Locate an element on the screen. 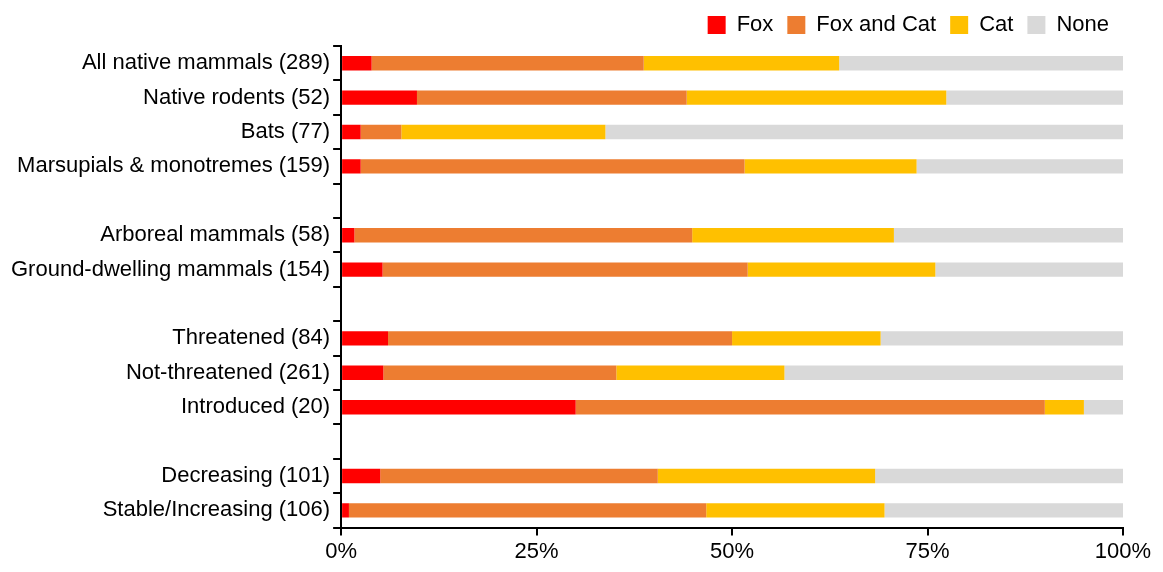  legend-label: Fox and Cat is located at coordinates (876, 24).